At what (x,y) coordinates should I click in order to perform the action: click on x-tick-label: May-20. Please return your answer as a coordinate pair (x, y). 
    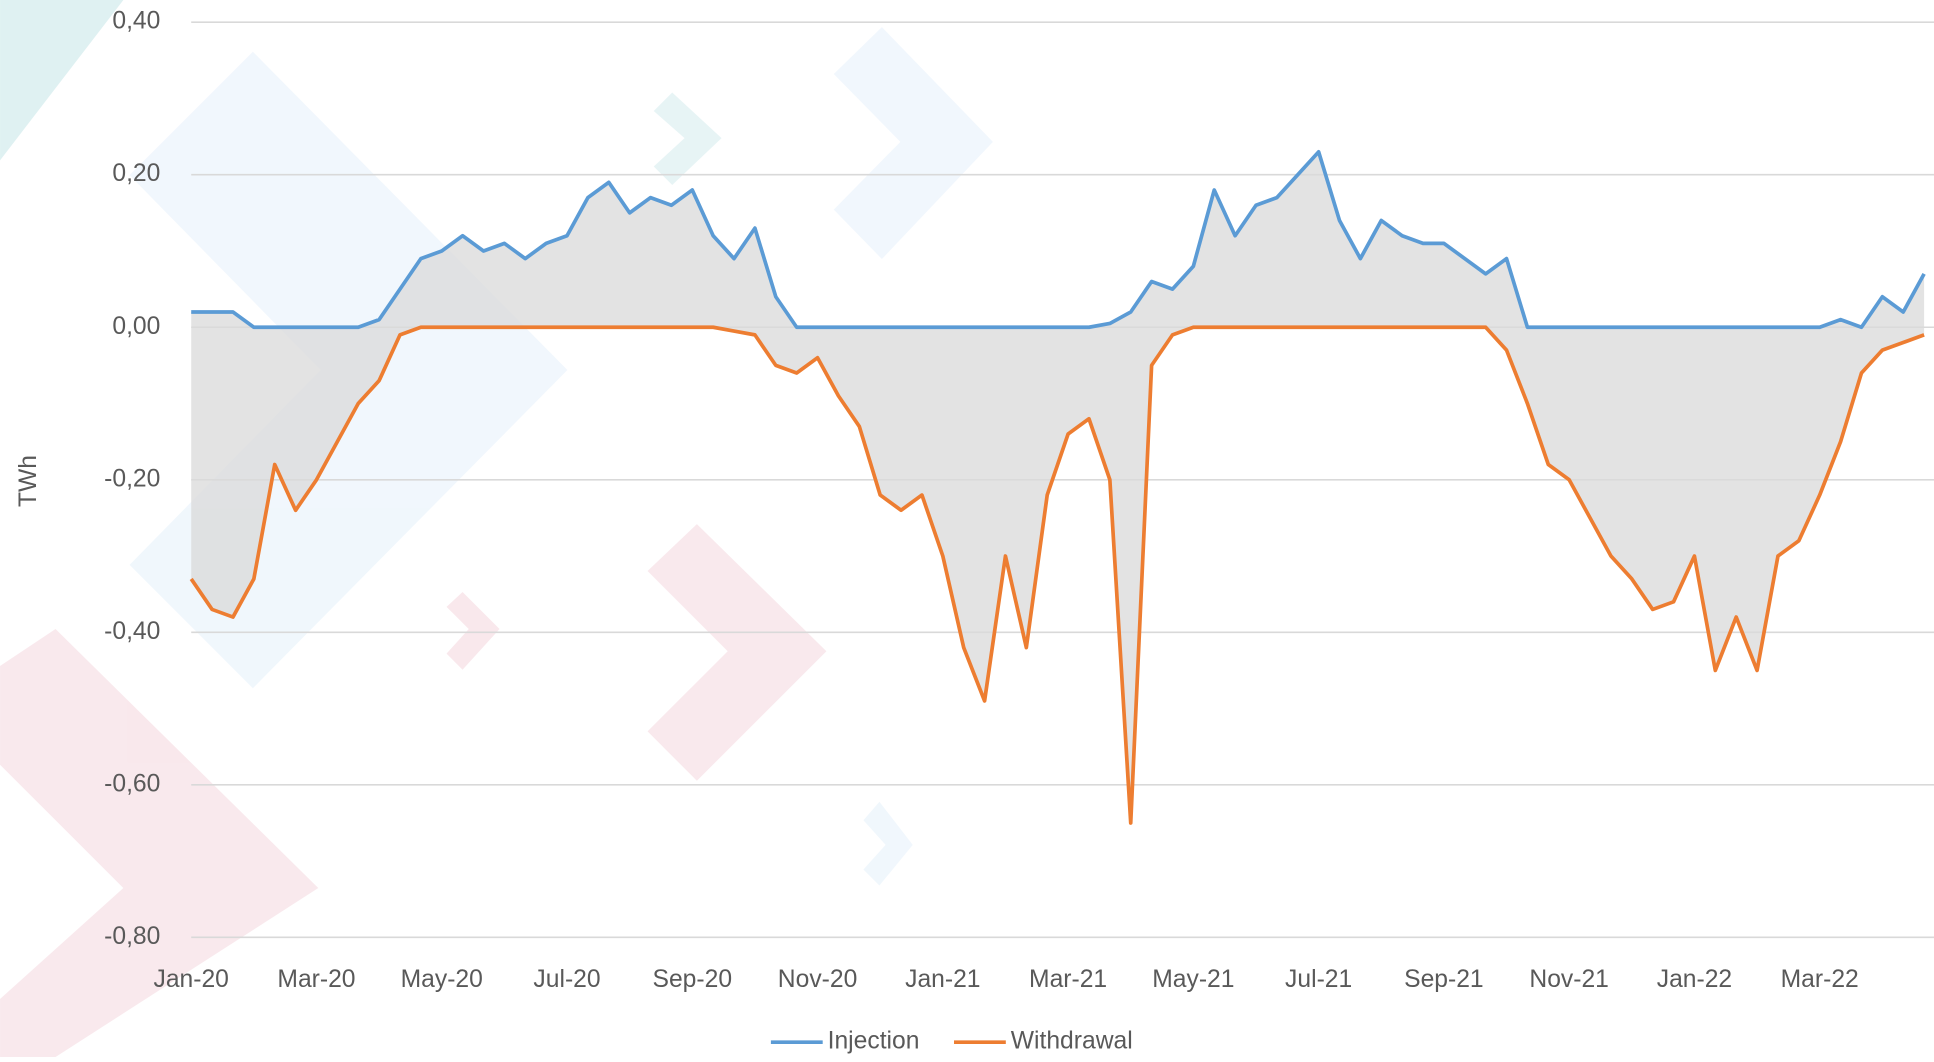
    Looking at the image, I should click on (442, 979).